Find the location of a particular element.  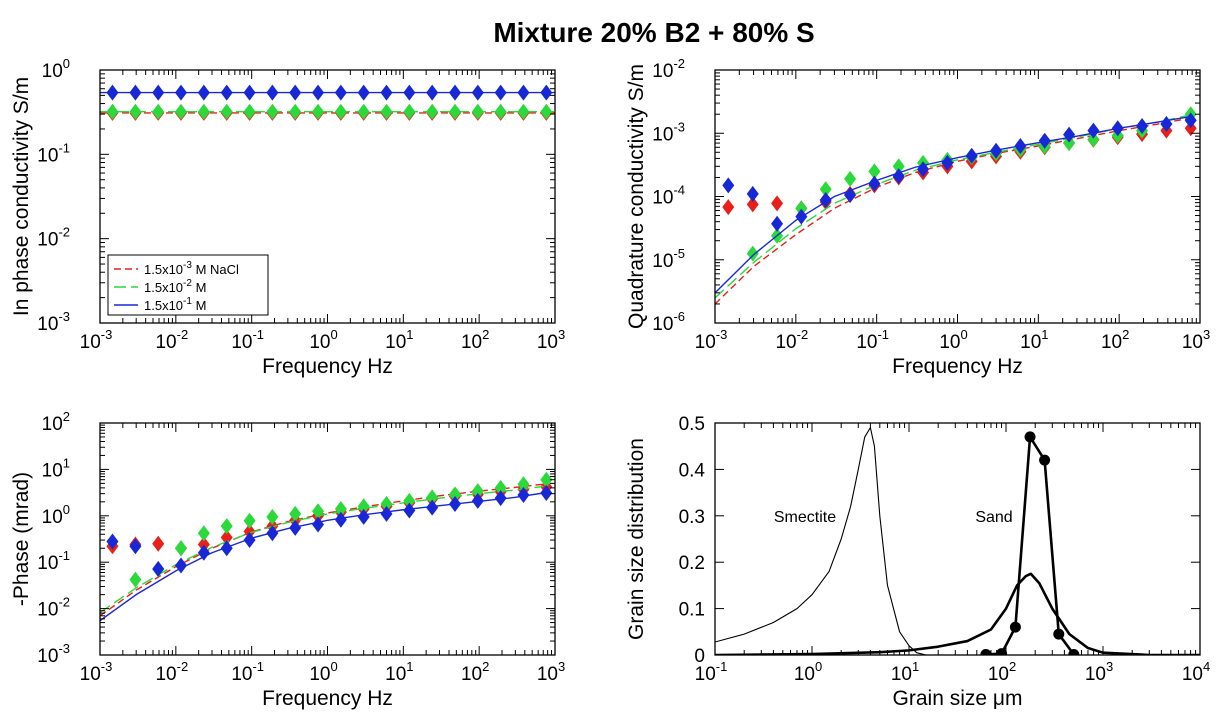

y-axis-label: In phase conductivity S/m is located at coordinates (21, 196).